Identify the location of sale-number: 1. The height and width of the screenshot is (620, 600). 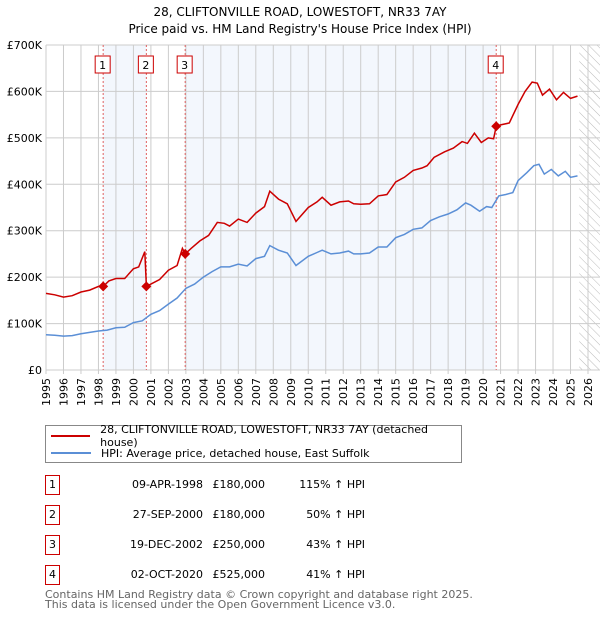
(52, 485).